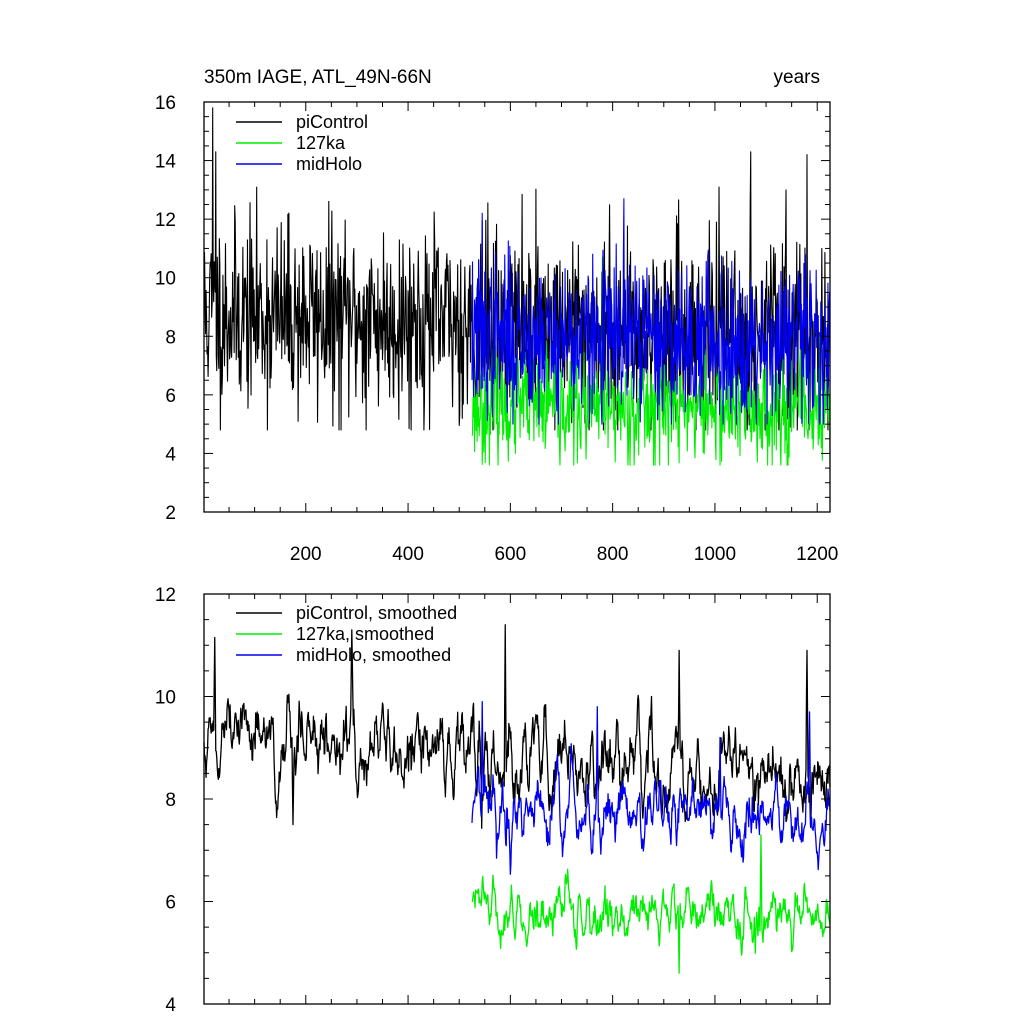  Describe the element at coordinates (651, 787) in the screenshot. I see `series-line-midholo-smoothed` at that location.